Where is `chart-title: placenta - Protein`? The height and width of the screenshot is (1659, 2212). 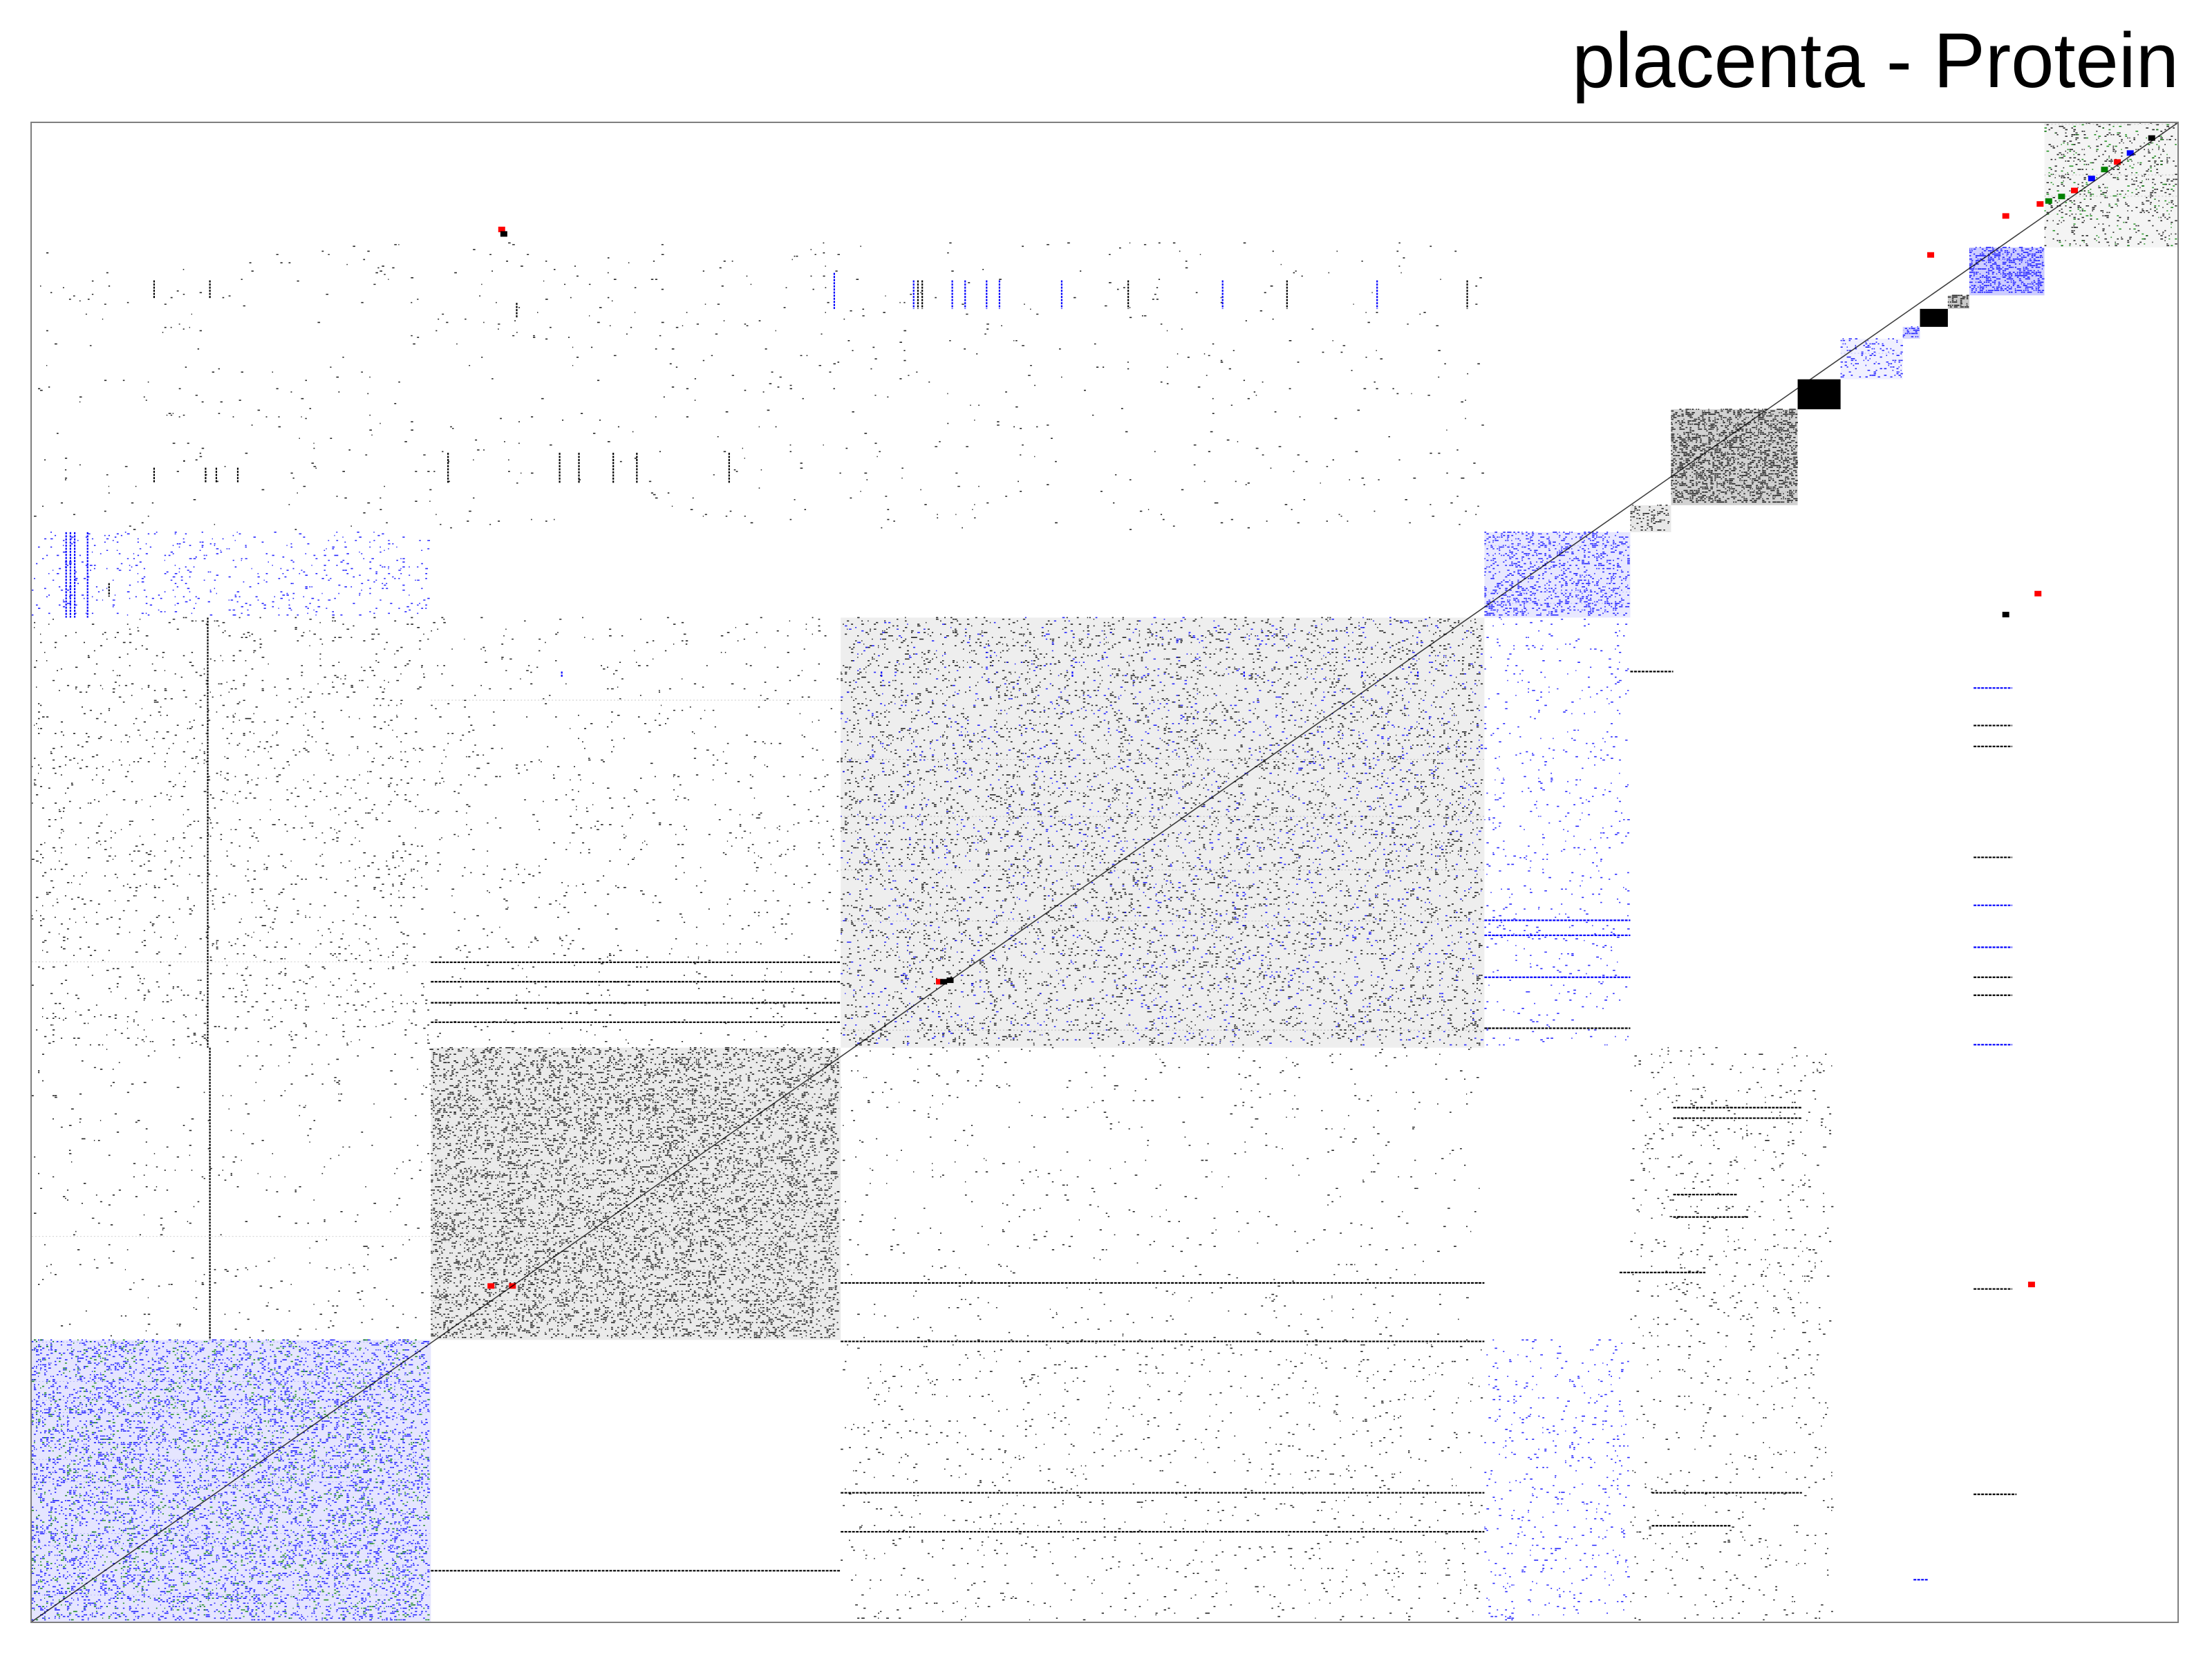
chart-title: placenta - Protein is located at coordinates (1876, 61).